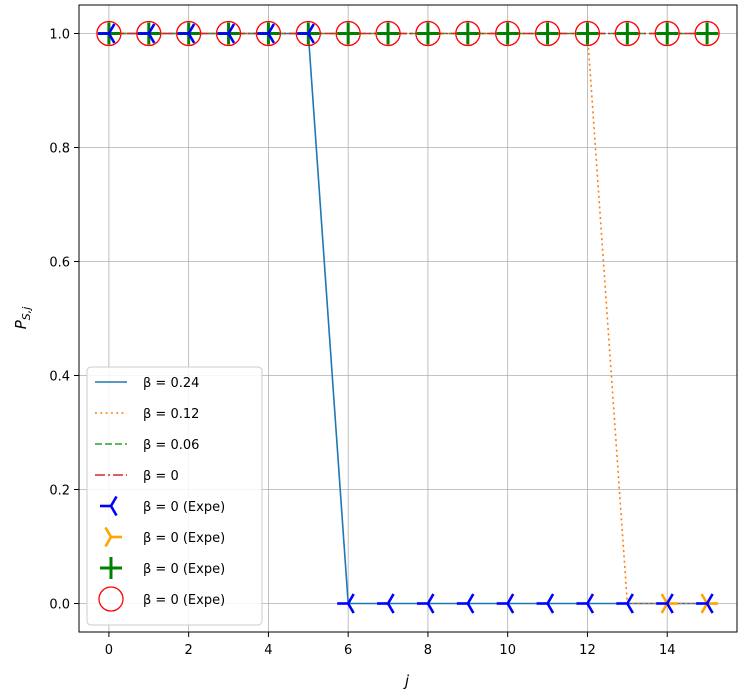 The height and width of the screenshot is (700, 742). I want to click on legend-label: β = 0, so click(161, 476).